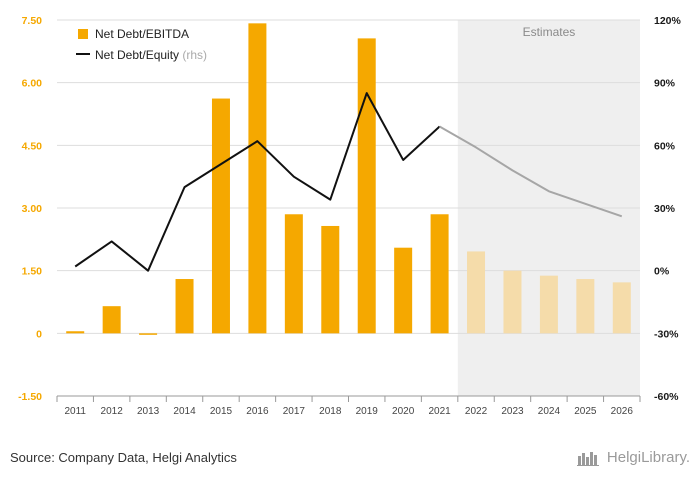 The image size is (700, 483). What do you see at coordinates (367, 411) in the screenshot?
I see `x-tick-label: 2019` at bounding box center [367, 411].